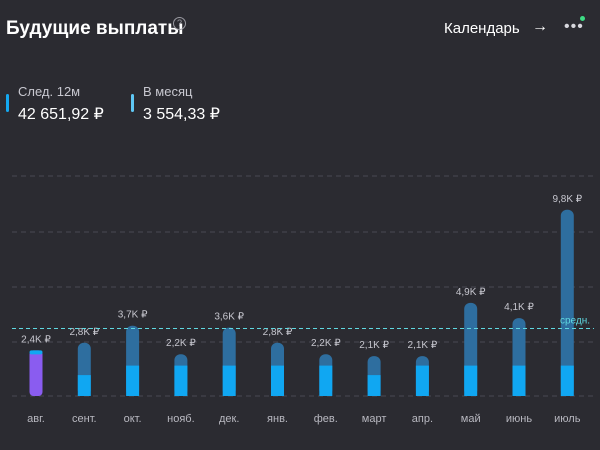 The width and height of the screenshot is (600, 450). Describe the element at coordinates (482, 28) in the screenshot. I see `calendar-link: Календарь` at that location.